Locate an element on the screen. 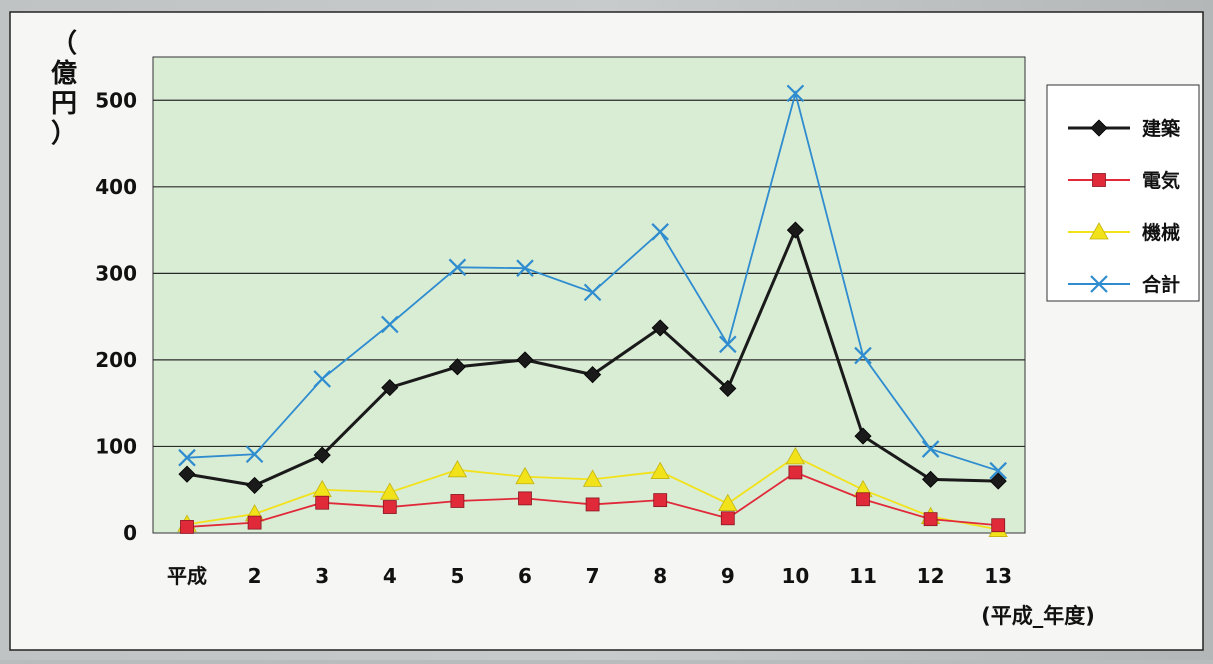 The height and width of the screenshot is (664, 1213). x-axis-label: (平成_年度) is located at coordinates (1038, 616).